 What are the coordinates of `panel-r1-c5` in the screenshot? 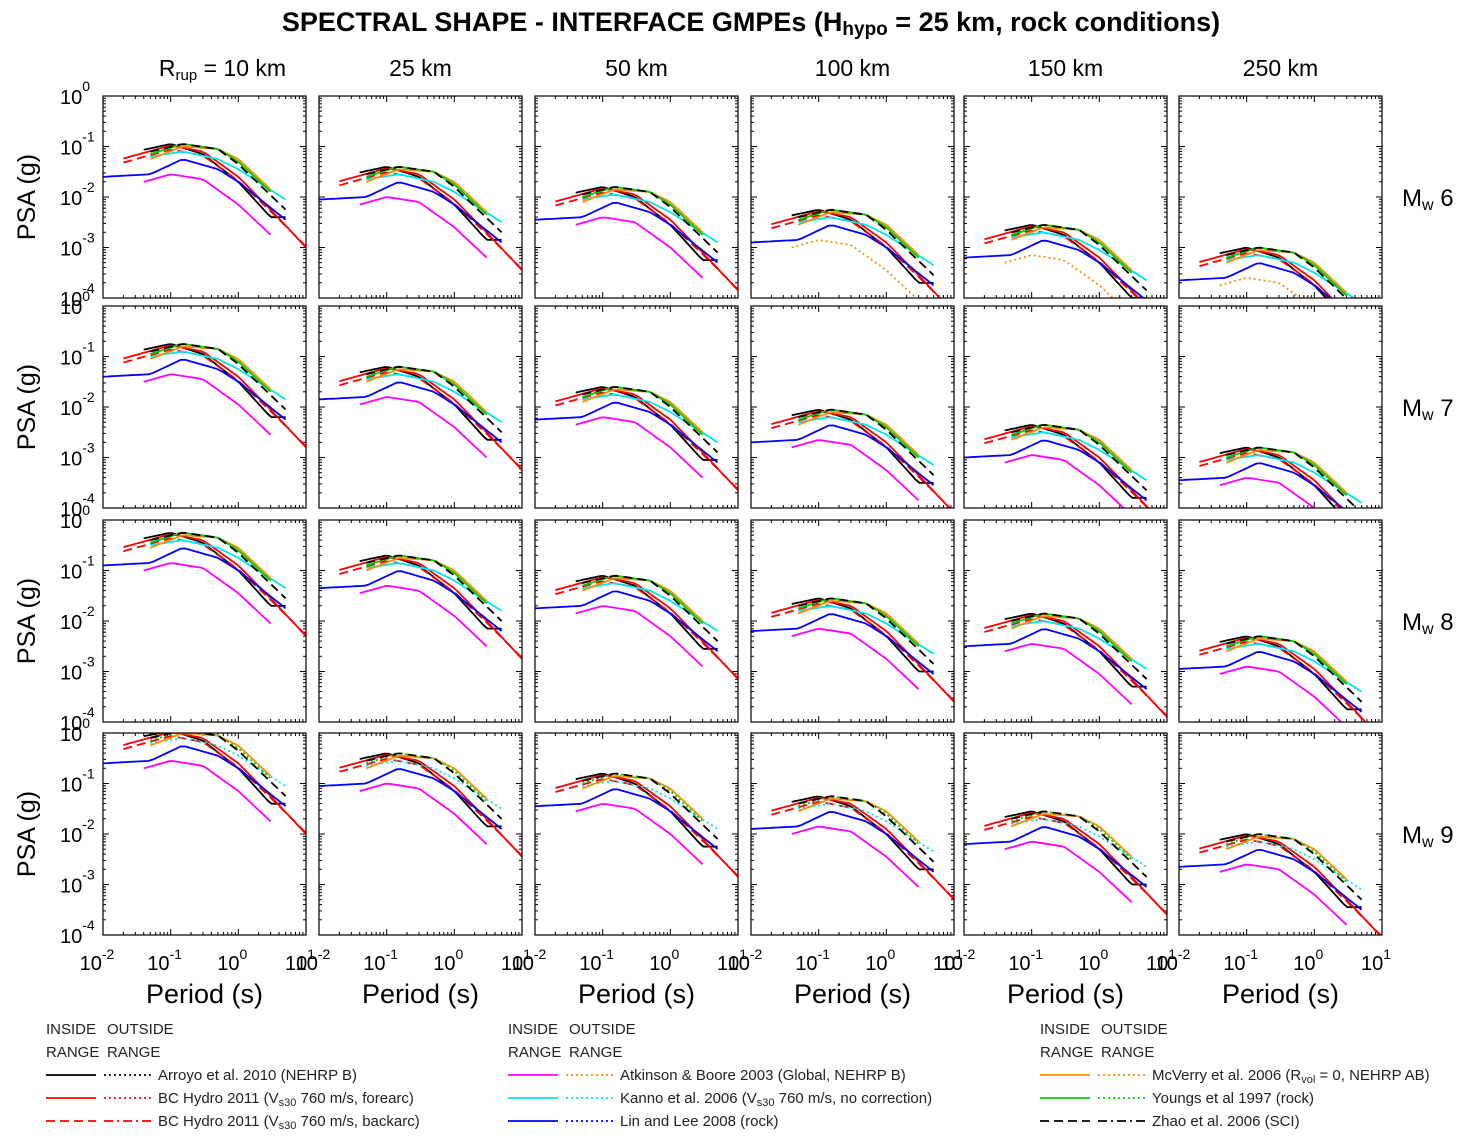 It's located at (1065, 197).